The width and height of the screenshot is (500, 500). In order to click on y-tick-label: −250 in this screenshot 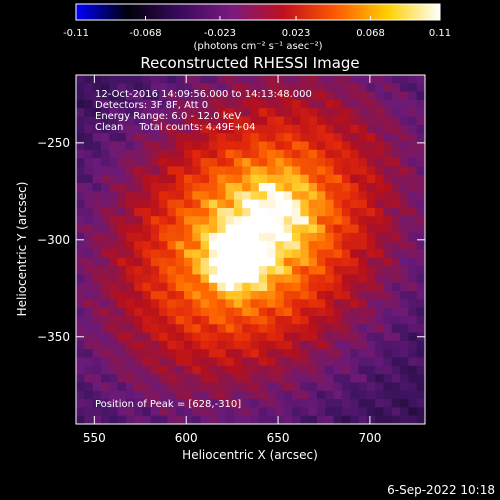, I will do `click(53, 143)`.